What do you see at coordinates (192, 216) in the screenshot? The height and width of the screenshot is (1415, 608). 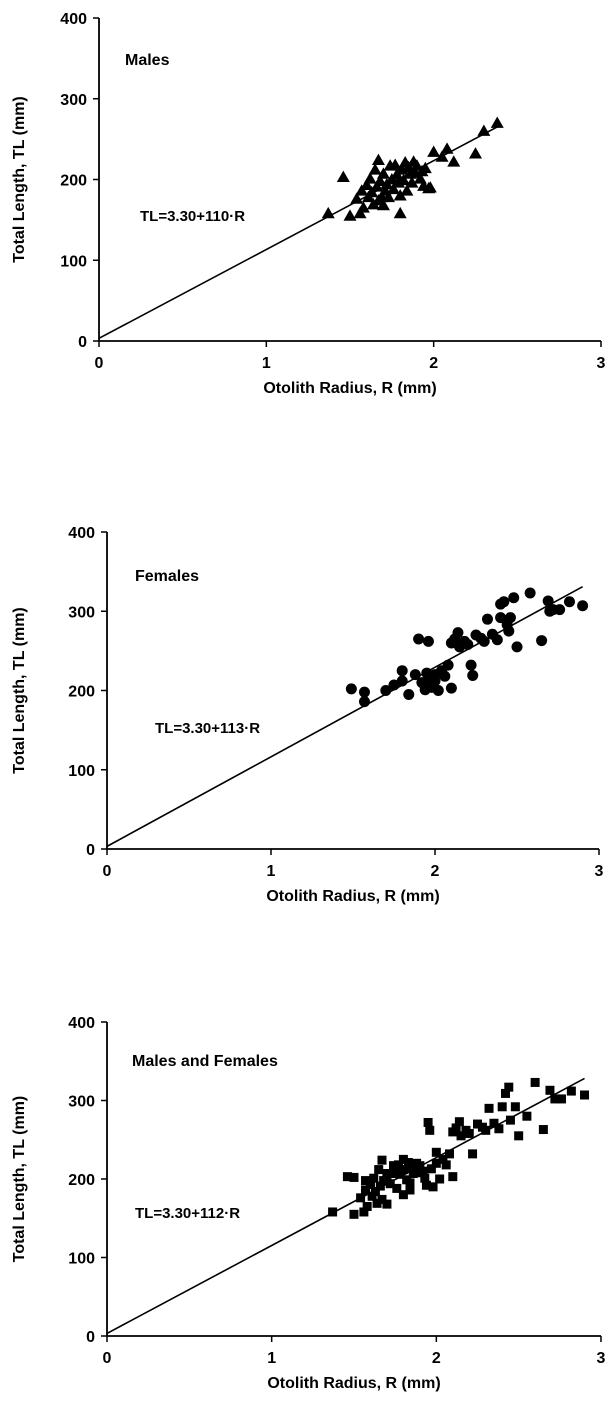 I see `regression-equation: TL=3.30+110·R` at bounding box center [192, 216].